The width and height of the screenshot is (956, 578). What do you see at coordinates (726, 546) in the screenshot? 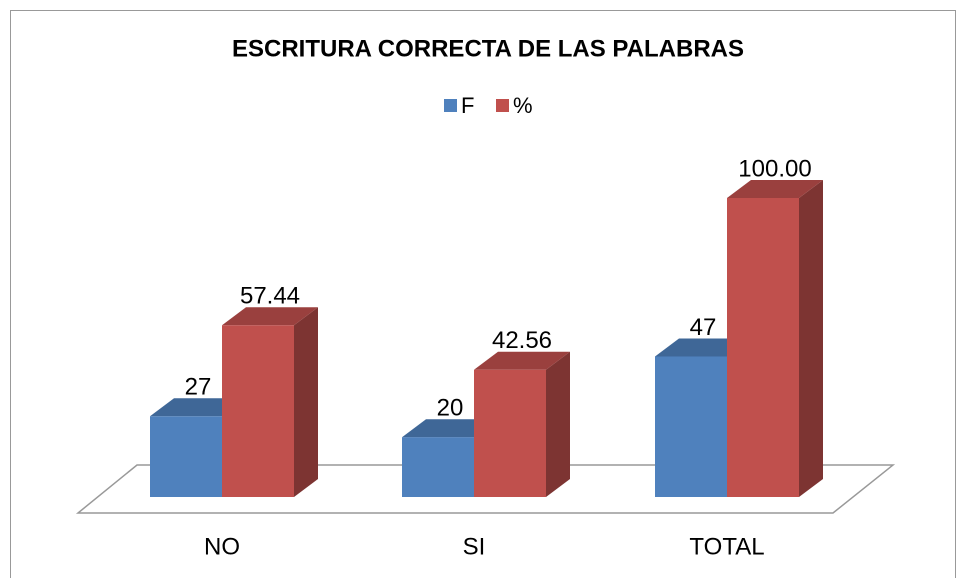
I see `x-tick-label: TOTAL` at bounding box center [726, 546].